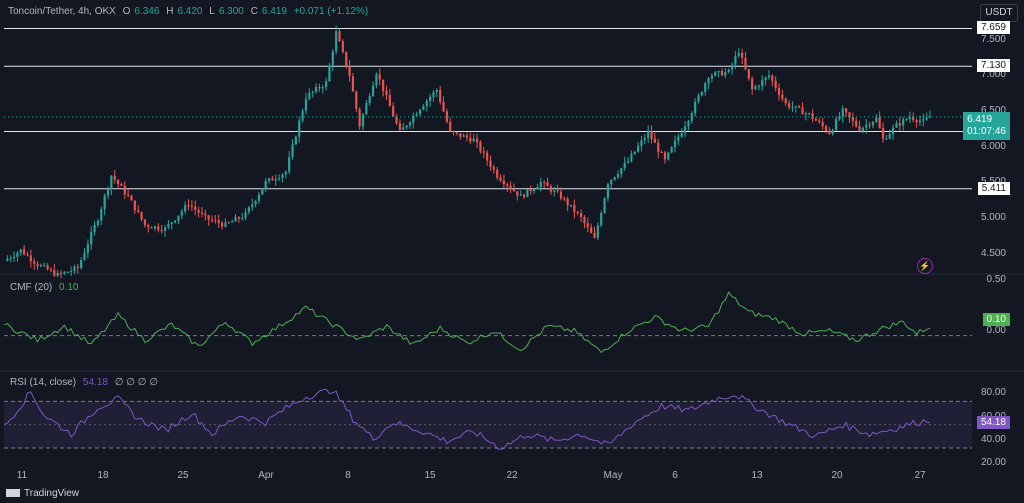 The width and height of the screenshot is (1024, 503). Describe the element at coordinates (999, 13) in the screenshot. I see `currency-button: USDT` at that location.